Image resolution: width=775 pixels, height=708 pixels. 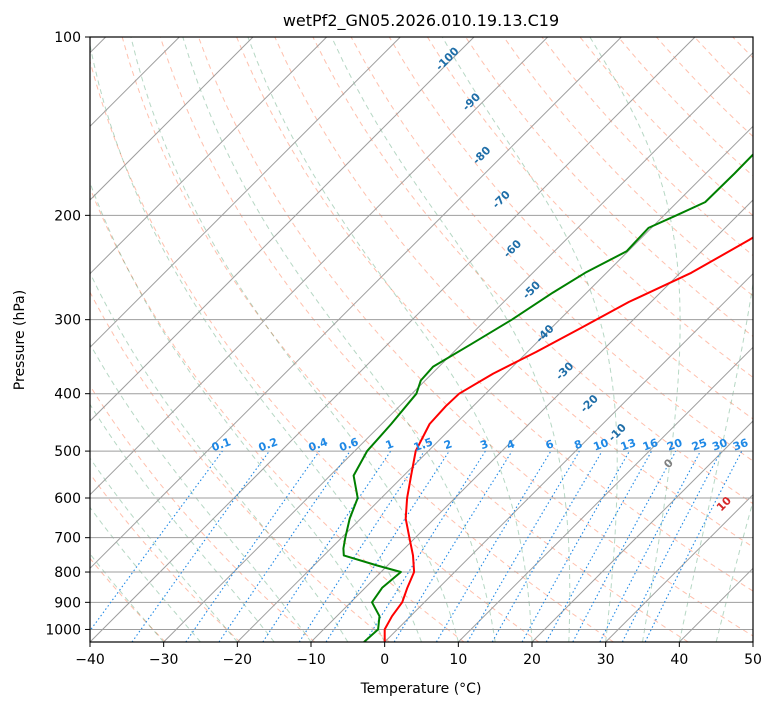 I want to click on y-tick-label: 200, so click(x=67, y=216).